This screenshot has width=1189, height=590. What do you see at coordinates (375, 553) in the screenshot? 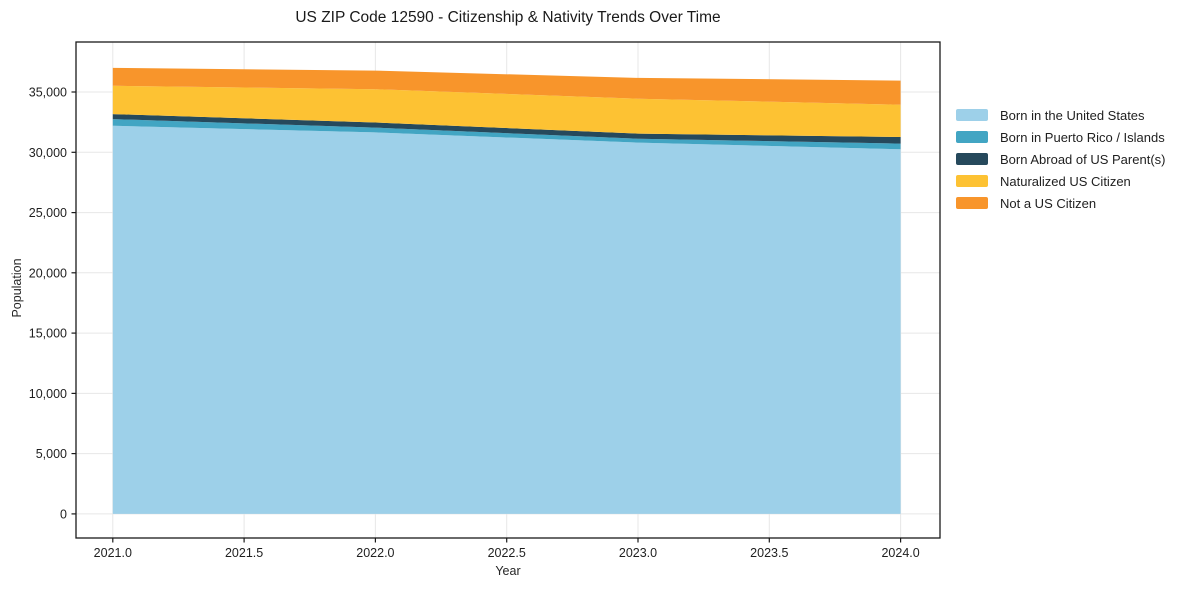
I see `x-tick-label: 2022.0` at bounding box center [375, 553].